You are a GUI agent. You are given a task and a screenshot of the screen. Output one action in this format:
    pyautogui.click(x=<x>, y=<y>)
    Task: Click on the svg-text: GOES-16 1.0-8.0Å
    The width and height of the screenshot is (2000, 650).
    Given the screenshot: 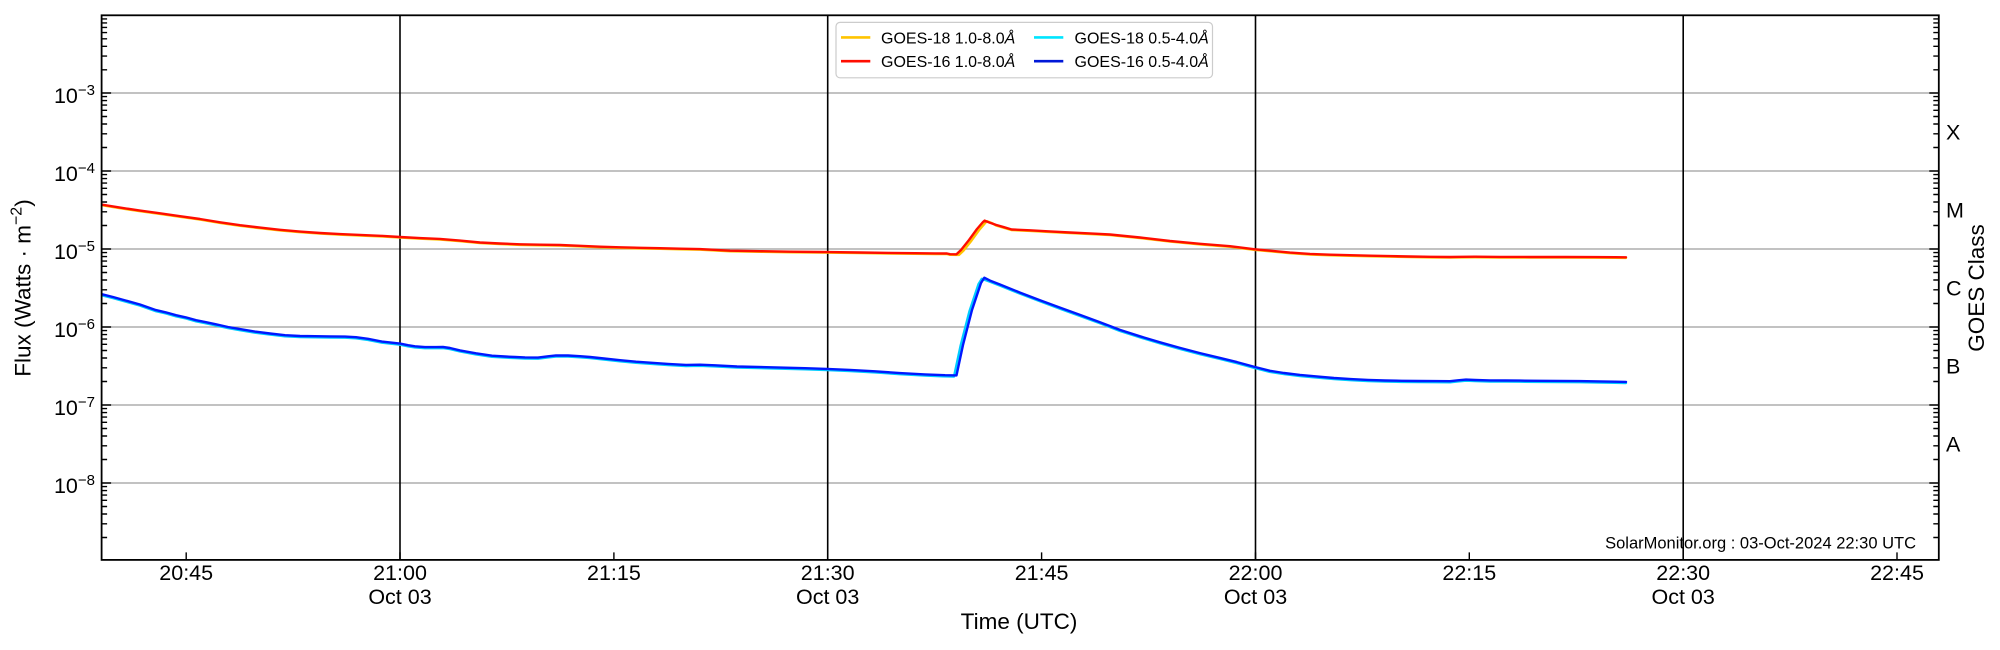 What is the action you would take?
    pyautogui.click(x=948, y=61)
    